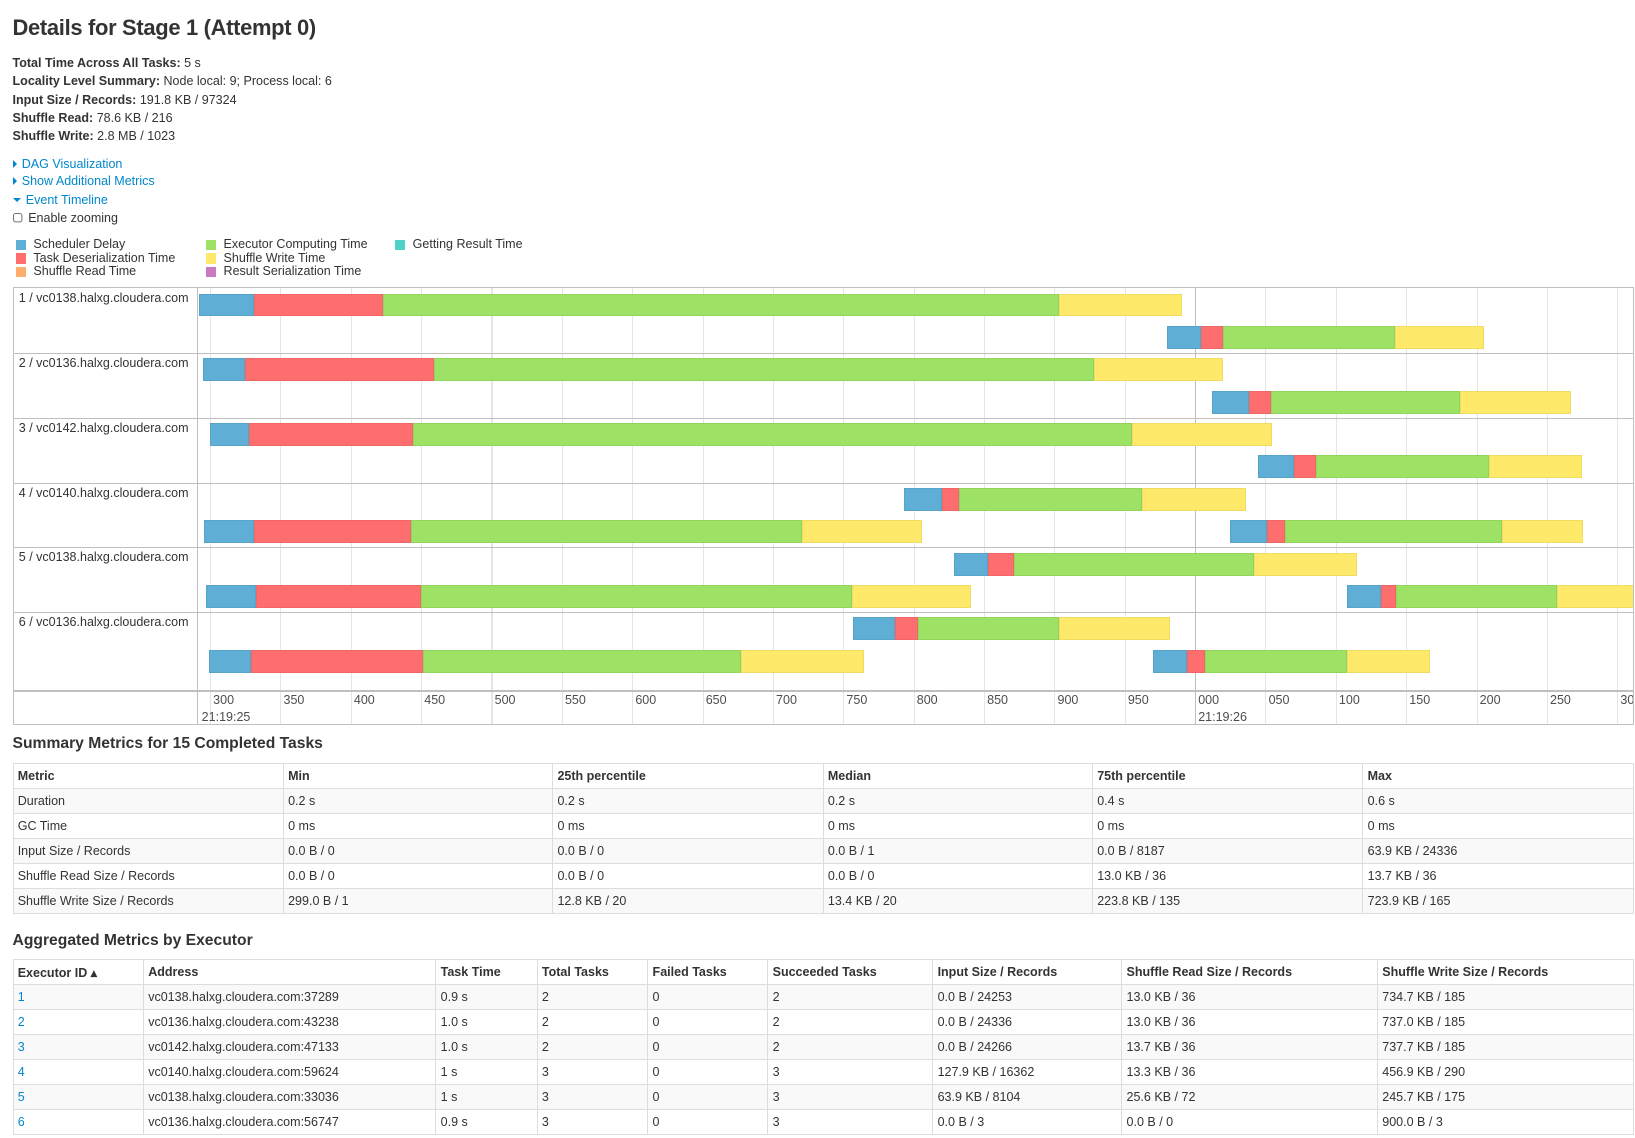 Image resolution: width=1635 pixels, height=1138 pixels. Describe the element at coordinates (83, 181) in the screenshot. I see `show-additional-metrics-link: Show Additional Metrics` at that location.